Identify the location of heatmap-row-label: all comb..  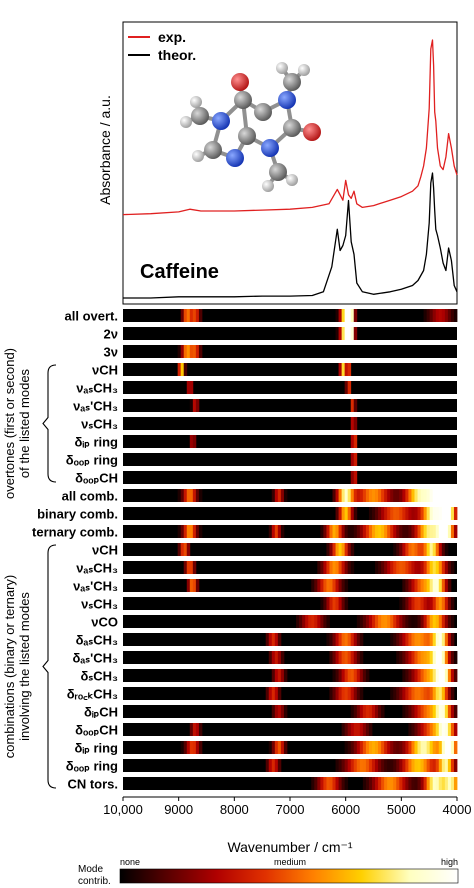
(90, 496).